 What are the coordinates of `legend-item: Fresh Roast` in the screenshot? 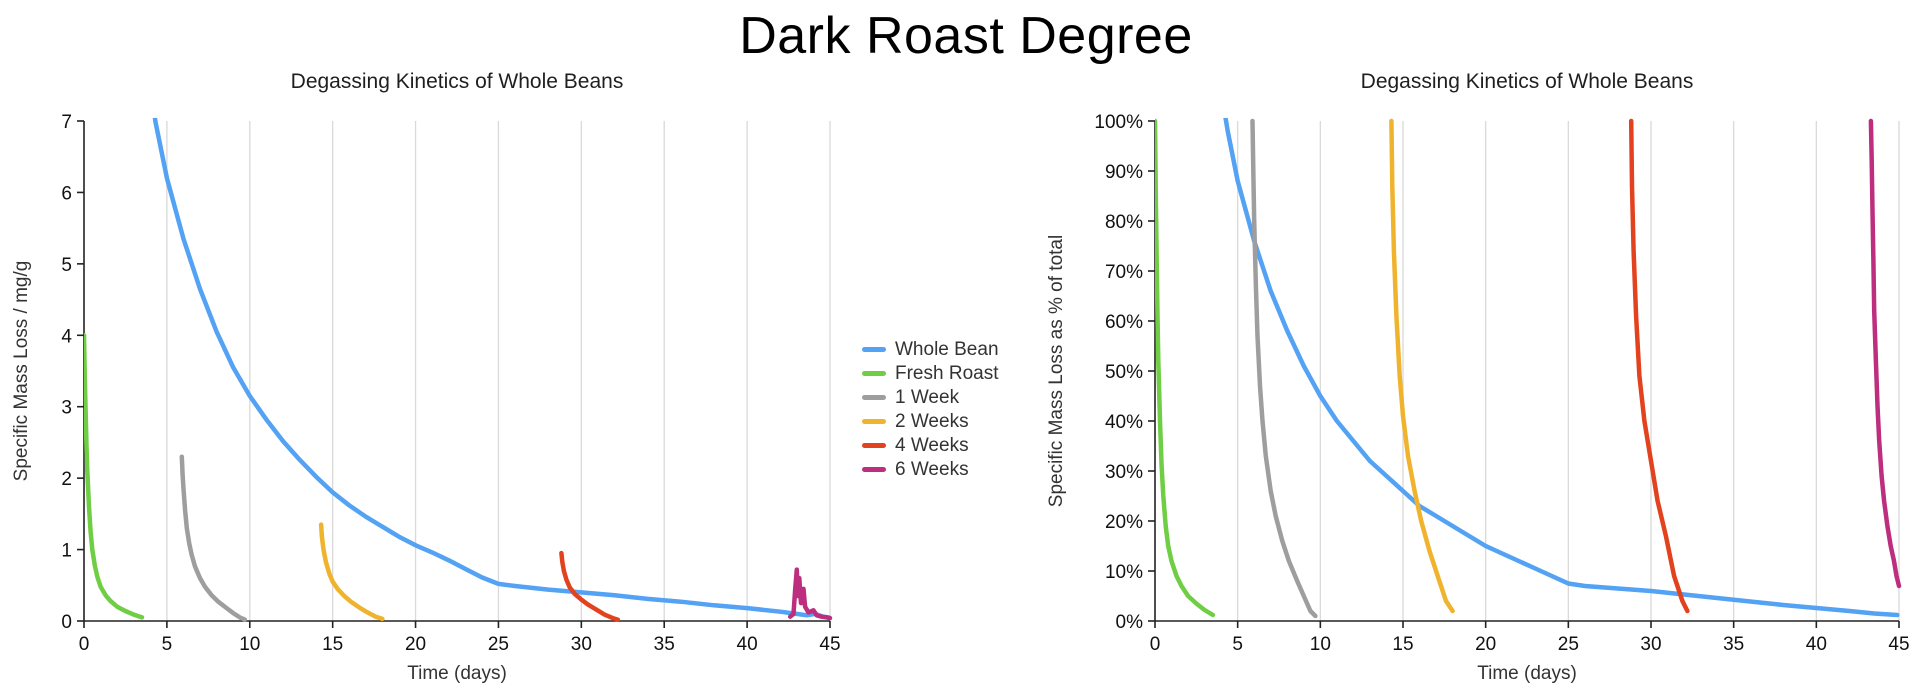 It's located at (930, 373).